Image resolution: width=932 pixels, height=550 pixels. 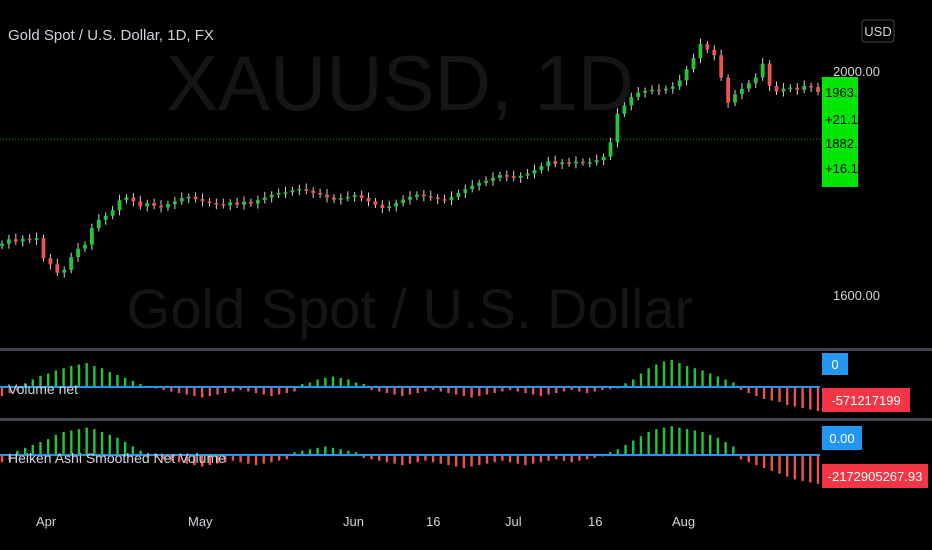 I want to click on symbol-title: Gold Spot / U.S. Dollar, 1D, FX, so click(x=111, y=35).